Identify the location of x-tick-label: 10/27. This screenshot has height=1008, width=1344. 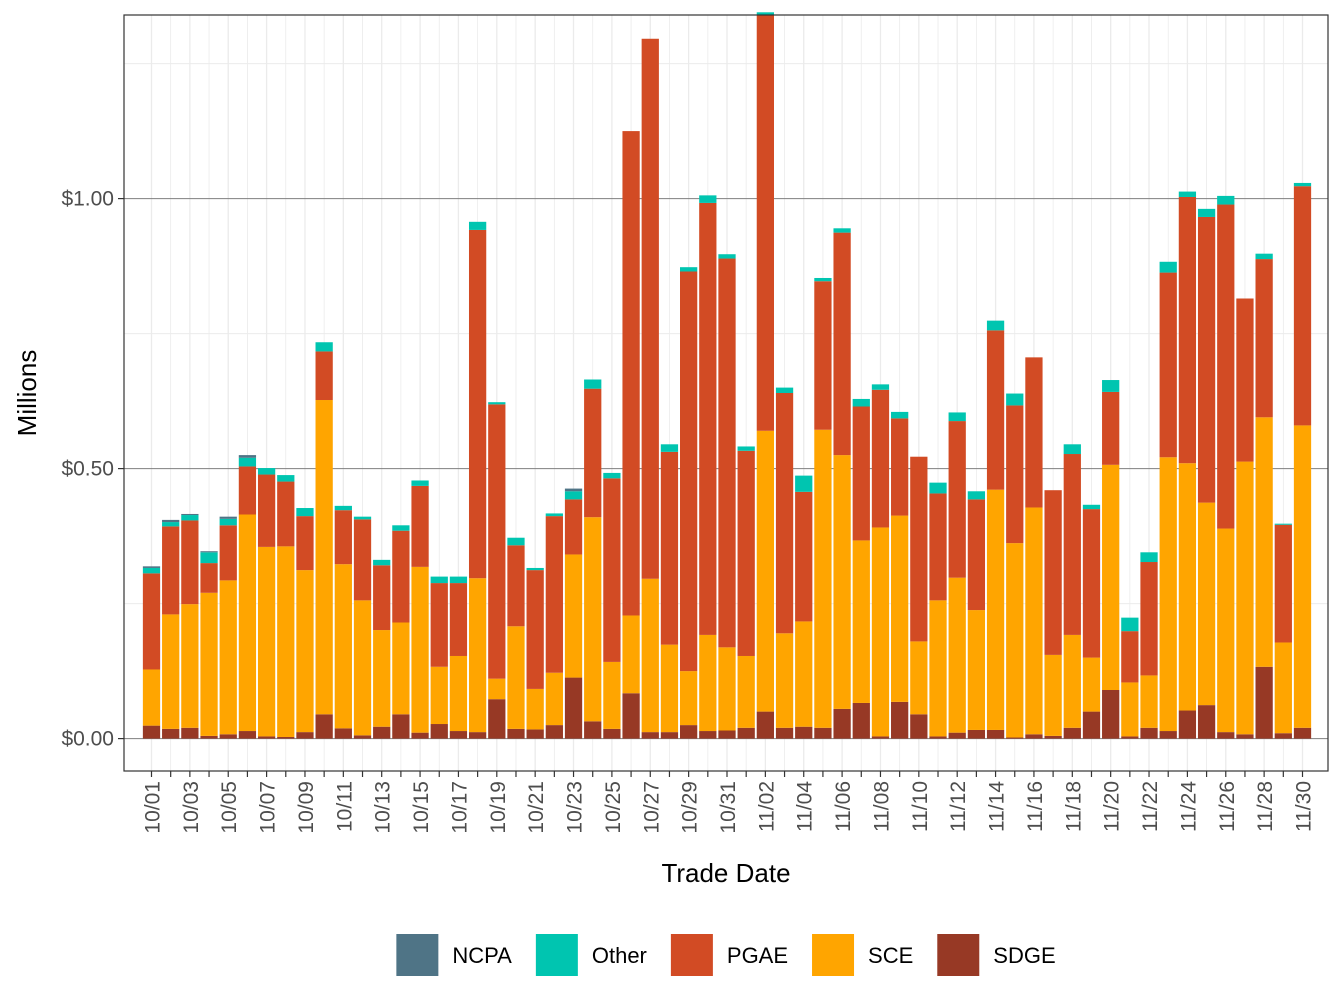
(651, 807).